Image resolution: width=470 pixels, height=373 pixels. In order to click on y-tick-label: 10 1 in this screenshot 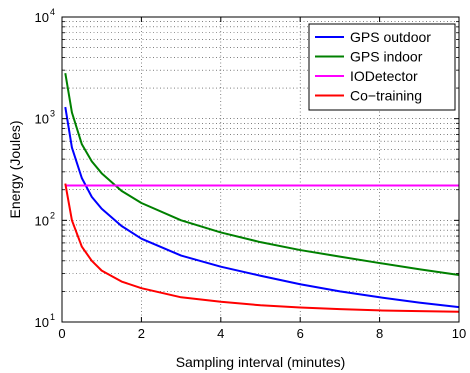, I will do `click(45, 321)`.